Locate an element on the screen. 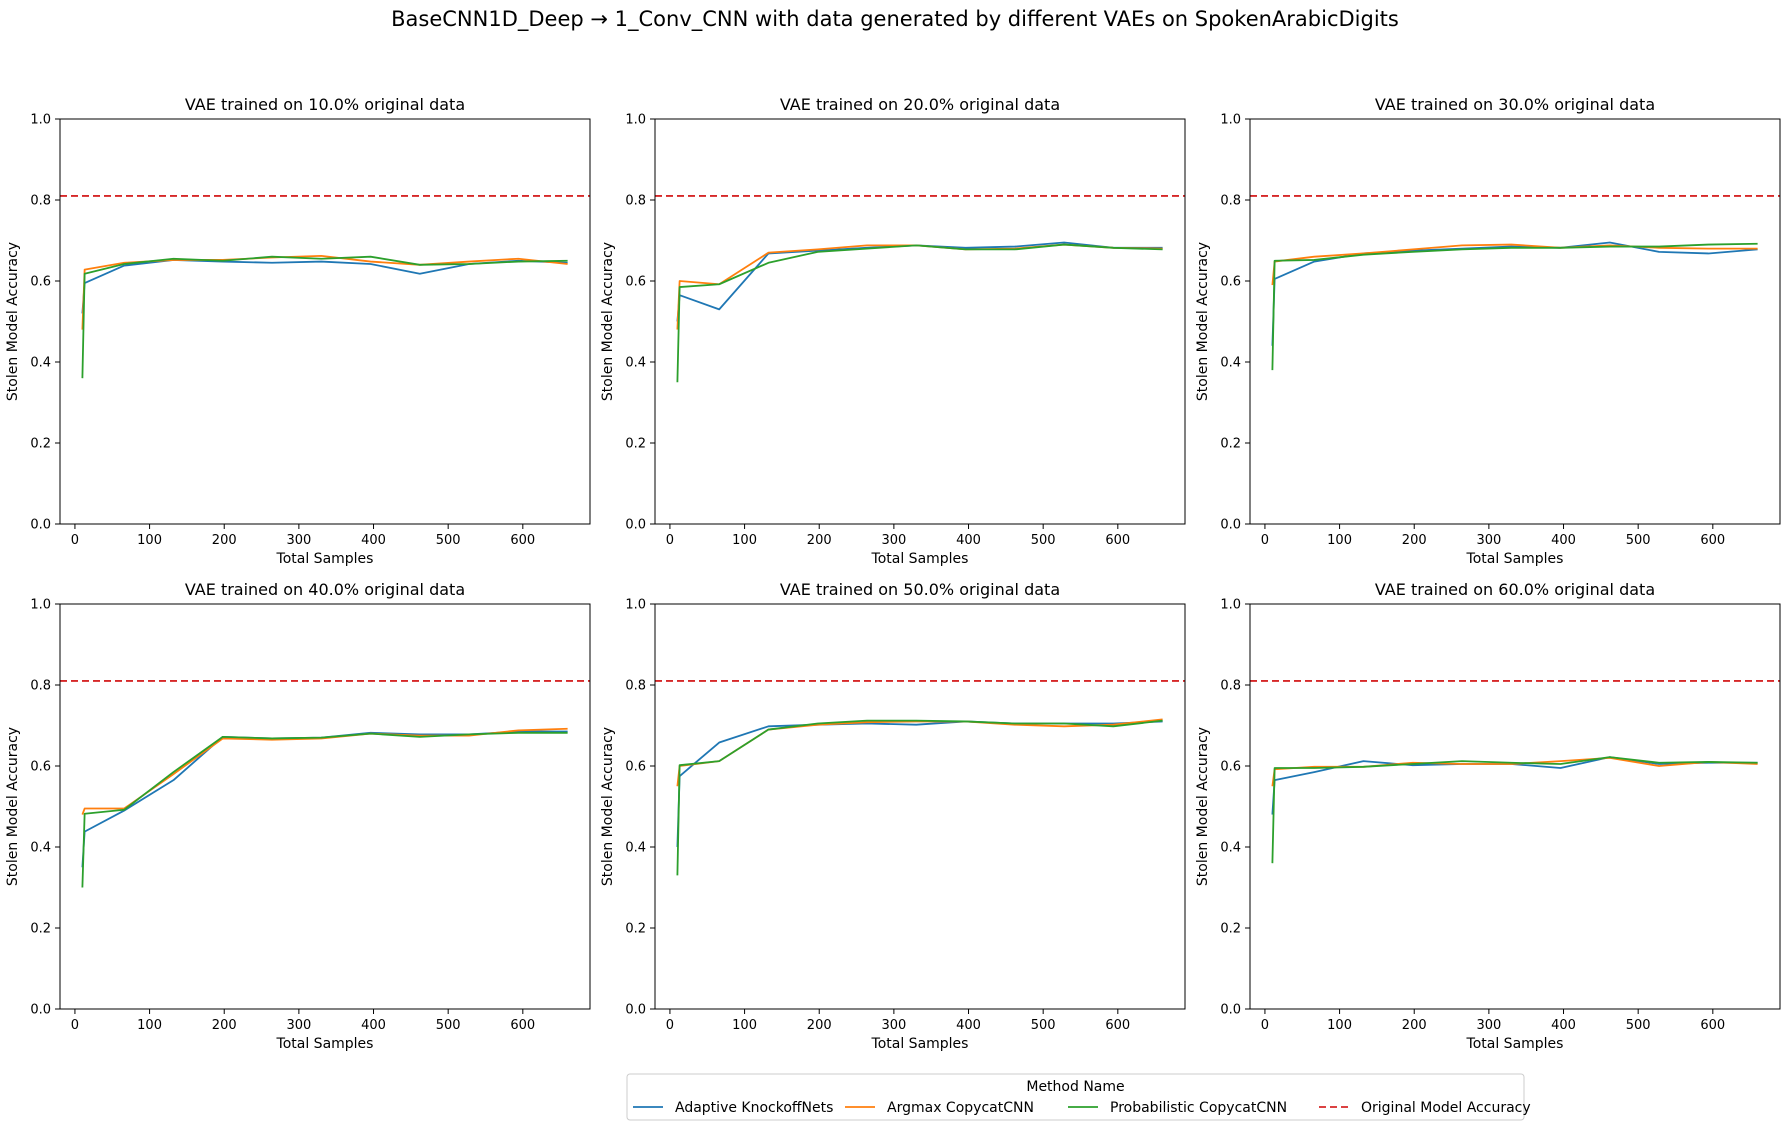 The width and height of the screenshot is (1790, 1129). subplot-title: VAE trained on 10.0% original data is located at coordinates (325, 104).